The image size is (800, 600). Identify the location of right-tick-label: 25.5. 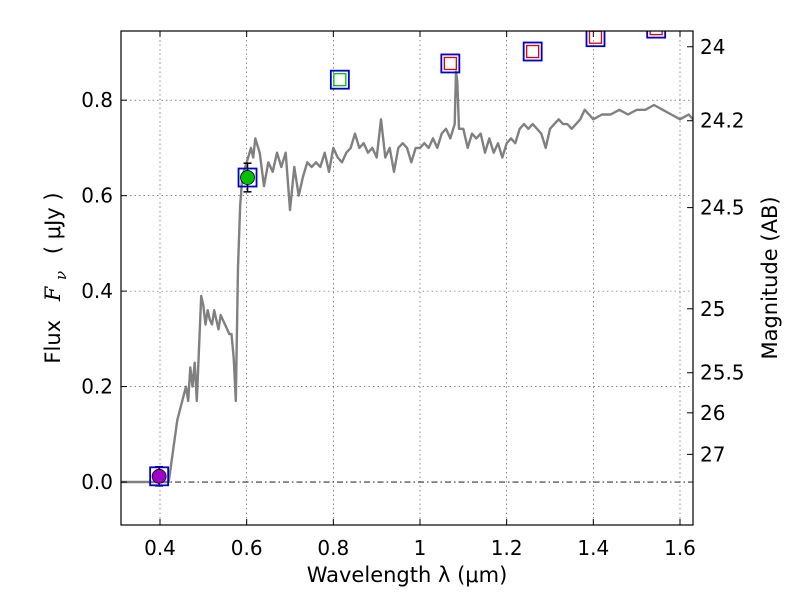
(722, 373).